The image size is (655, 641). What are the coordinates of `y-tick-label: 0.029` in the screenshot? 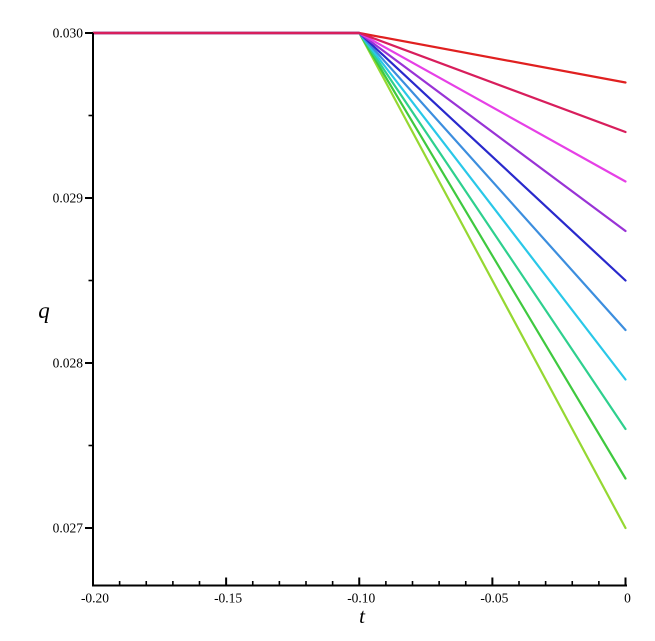 It's located at (68, 198).